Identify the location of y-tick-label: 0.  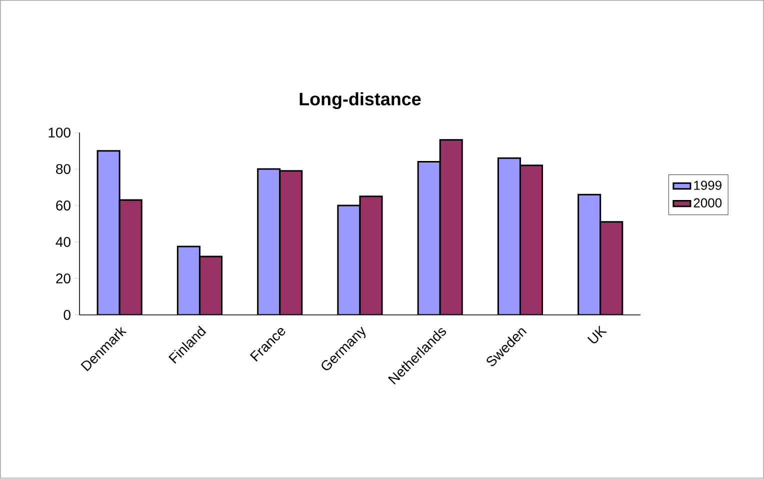
(67, 315).